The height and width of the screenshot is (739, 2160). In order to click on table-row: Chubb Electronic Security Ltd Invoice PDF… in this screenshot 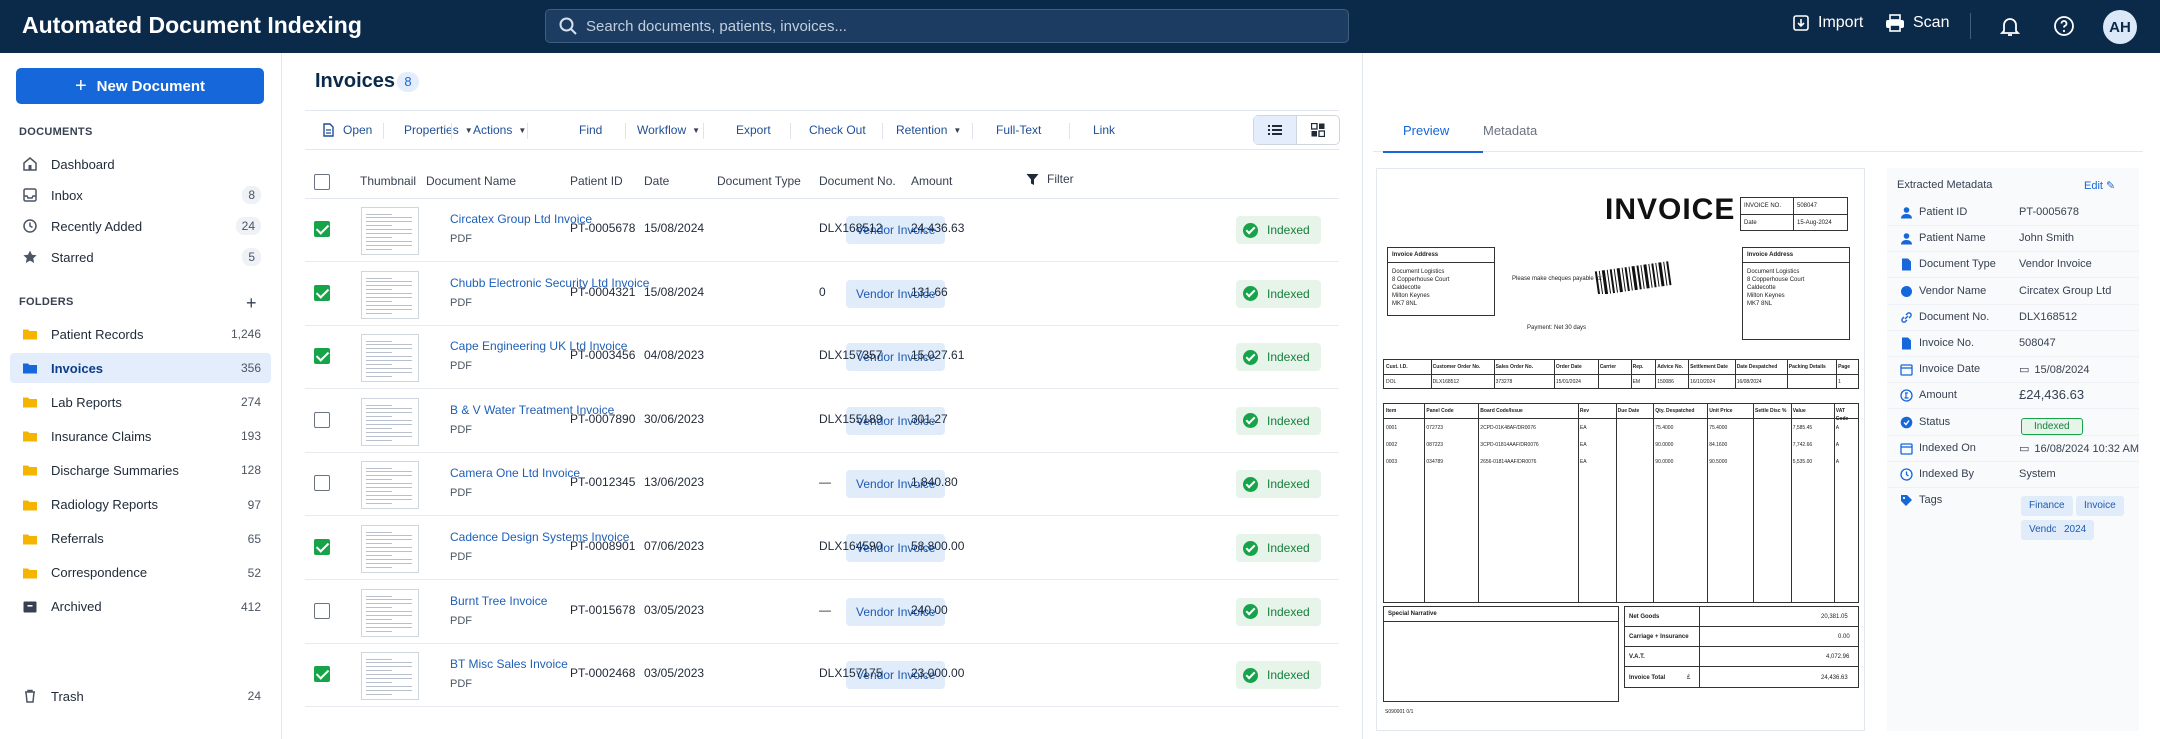, I will do `click(822, 294)`.